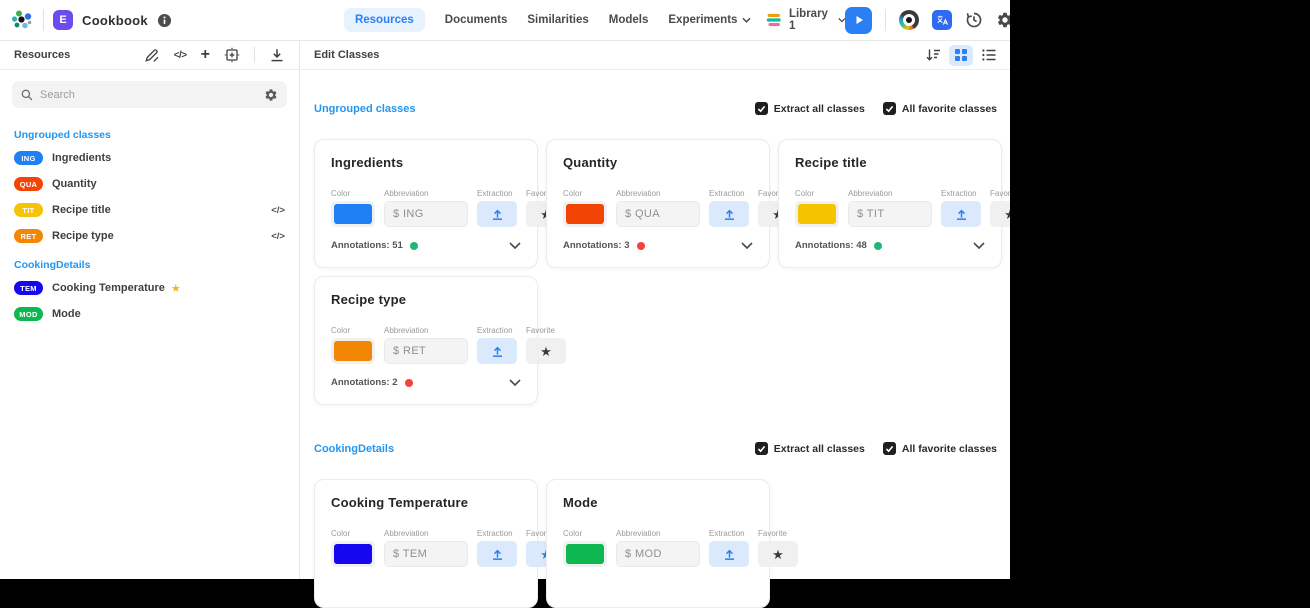 This screenshot has height=608, width=1310. Describe the element at coordinates (628, 20) in the screenshot. I see `tab-models: Models` at that location.